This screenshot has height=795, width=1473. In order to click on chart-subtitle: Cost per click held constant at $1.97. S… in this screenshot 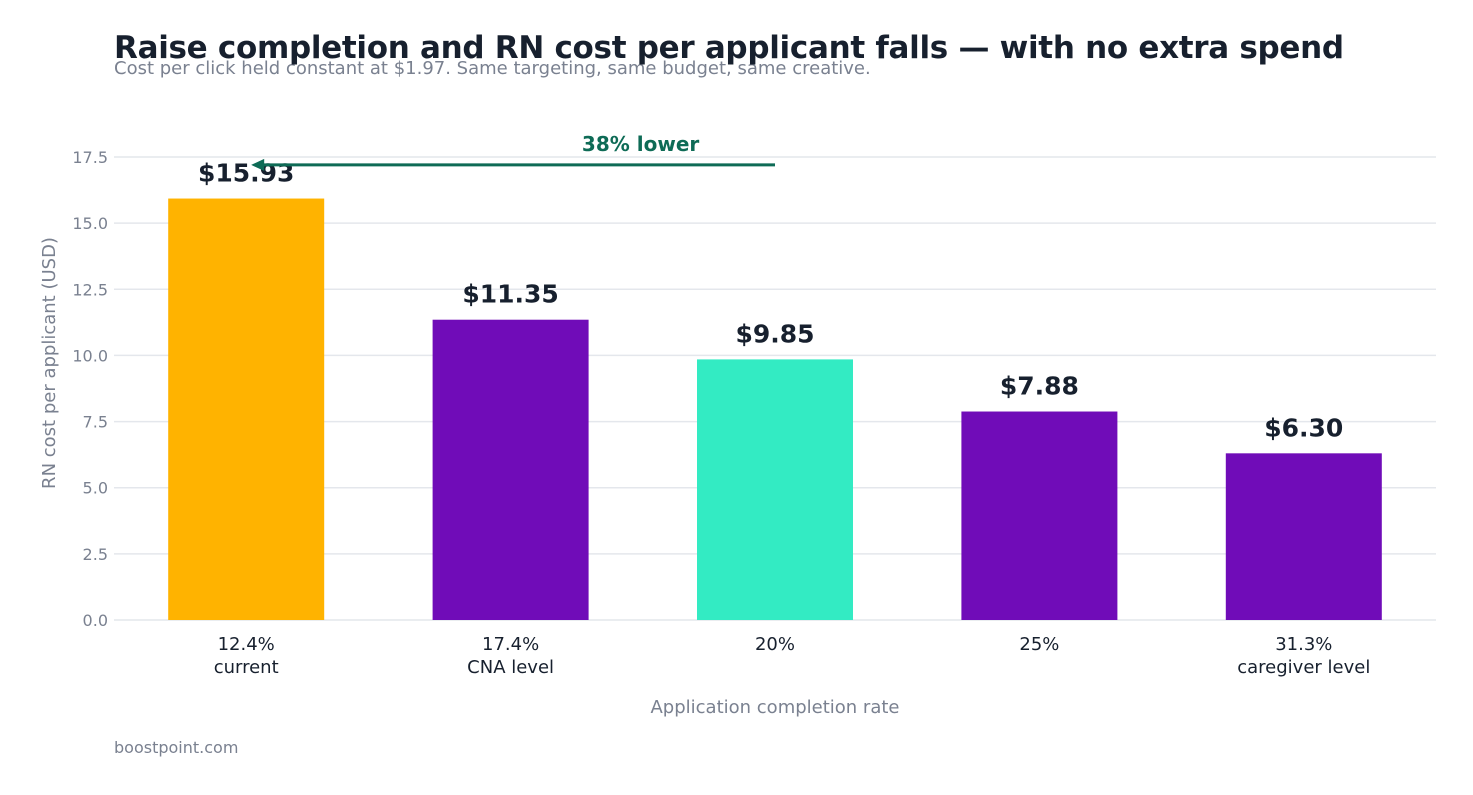, I will do `click(492, 68)`.